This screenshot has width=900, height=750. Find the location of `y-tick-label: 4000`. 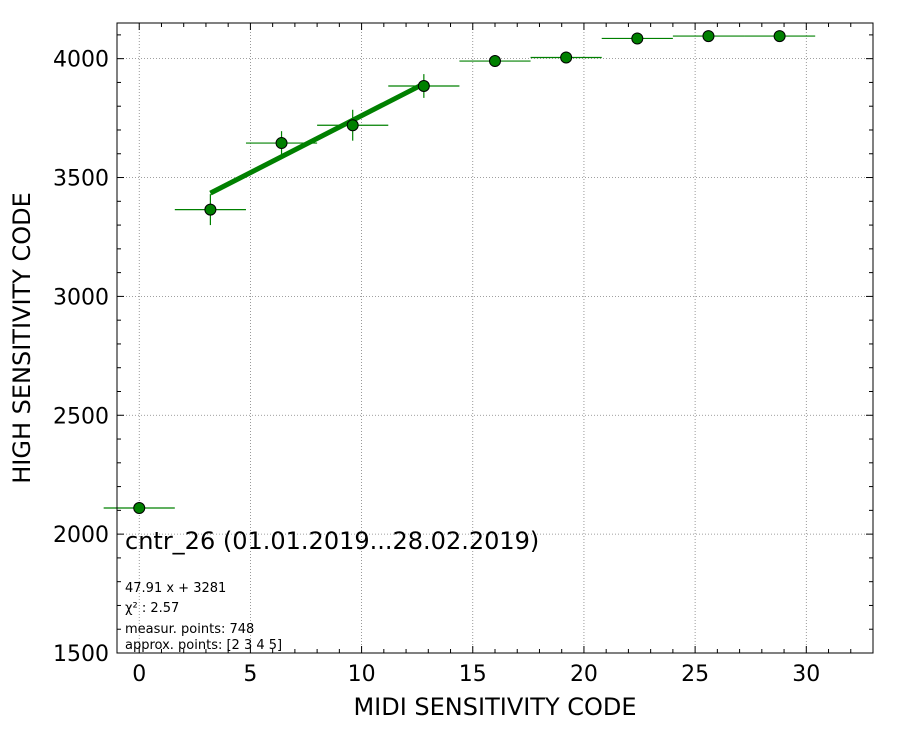

y-tick-label: 4000 is located at coordinates (81, 60).